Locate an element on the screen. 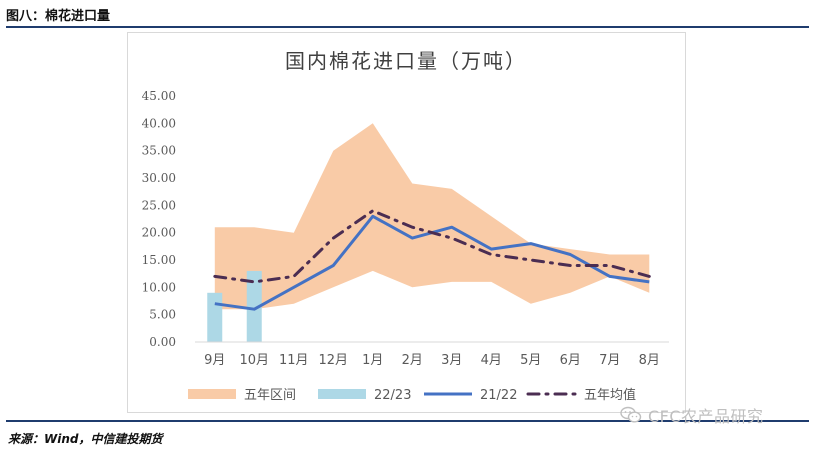 The height and width of the screenshot is (451, 815). x-tick-label: 5月 is located at coordinates (530, 360).